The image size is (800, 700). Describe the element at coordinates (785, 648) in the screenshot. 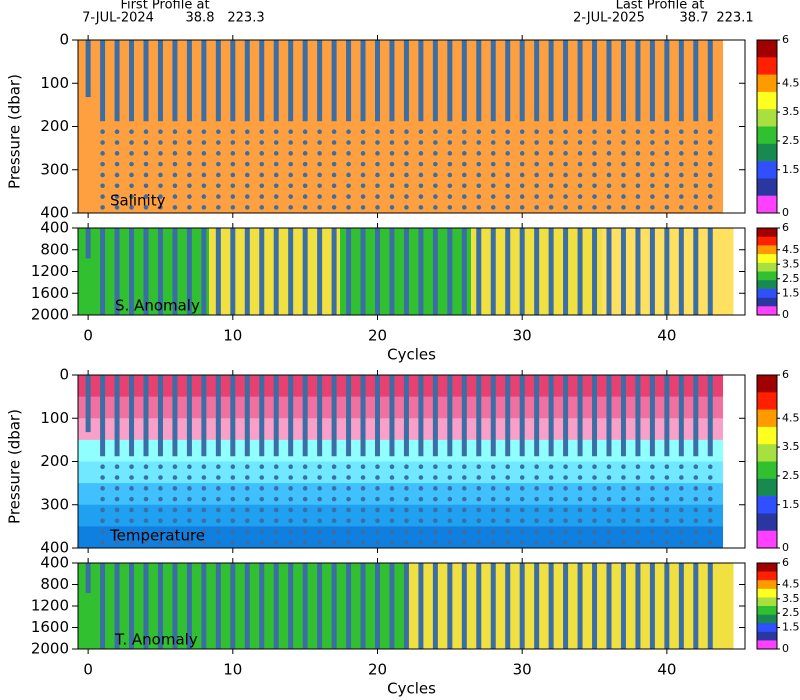

I see `colorbar-tick-label: 0` at that location.